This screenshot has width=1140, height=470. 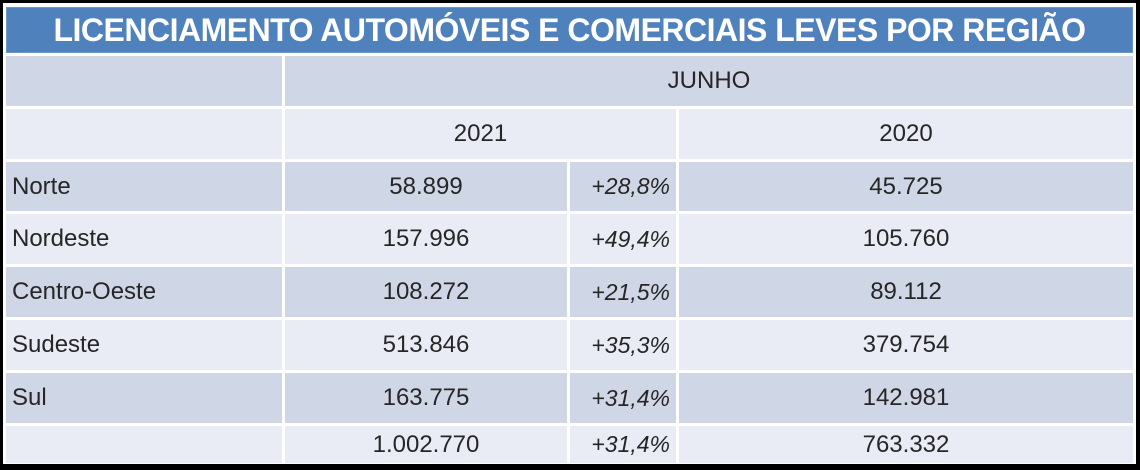 I want to click on region-cell: Norte, so click(x=144, y=186).